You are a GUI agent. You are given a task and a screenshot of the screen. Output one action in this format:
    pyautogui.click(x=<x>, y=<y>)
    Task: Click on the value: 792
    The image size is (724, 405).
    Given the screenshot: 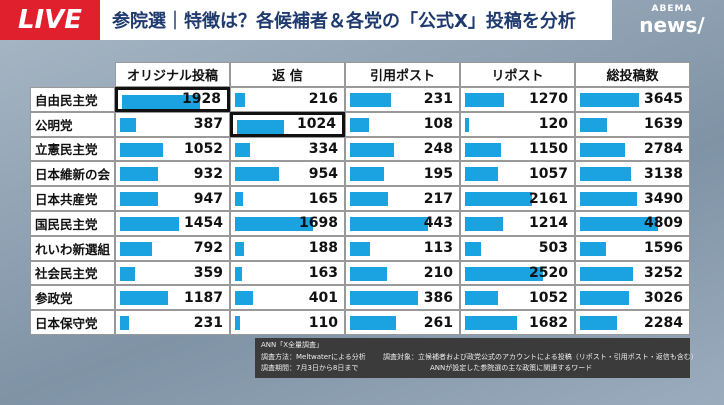 What is the action you would take?
    pyautogui.click(x=208, y=248)
    